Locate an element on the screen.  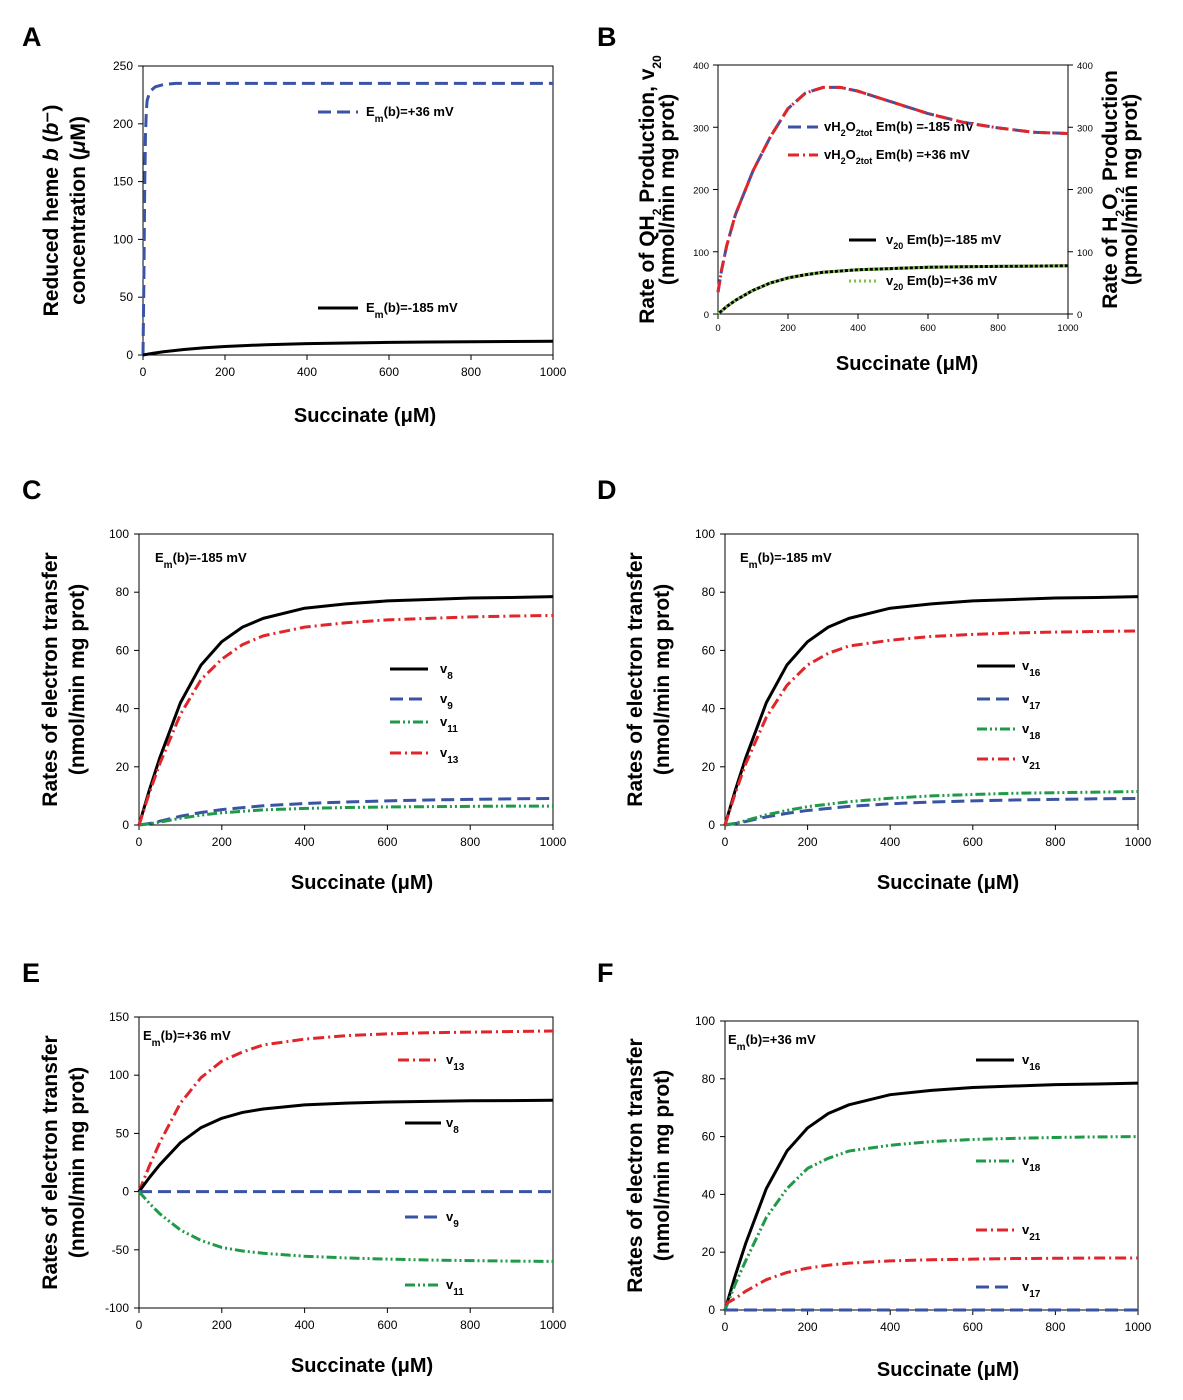
y-right-axis-label: (pmol/min mg prot) is located at coordinates (1130, 189).